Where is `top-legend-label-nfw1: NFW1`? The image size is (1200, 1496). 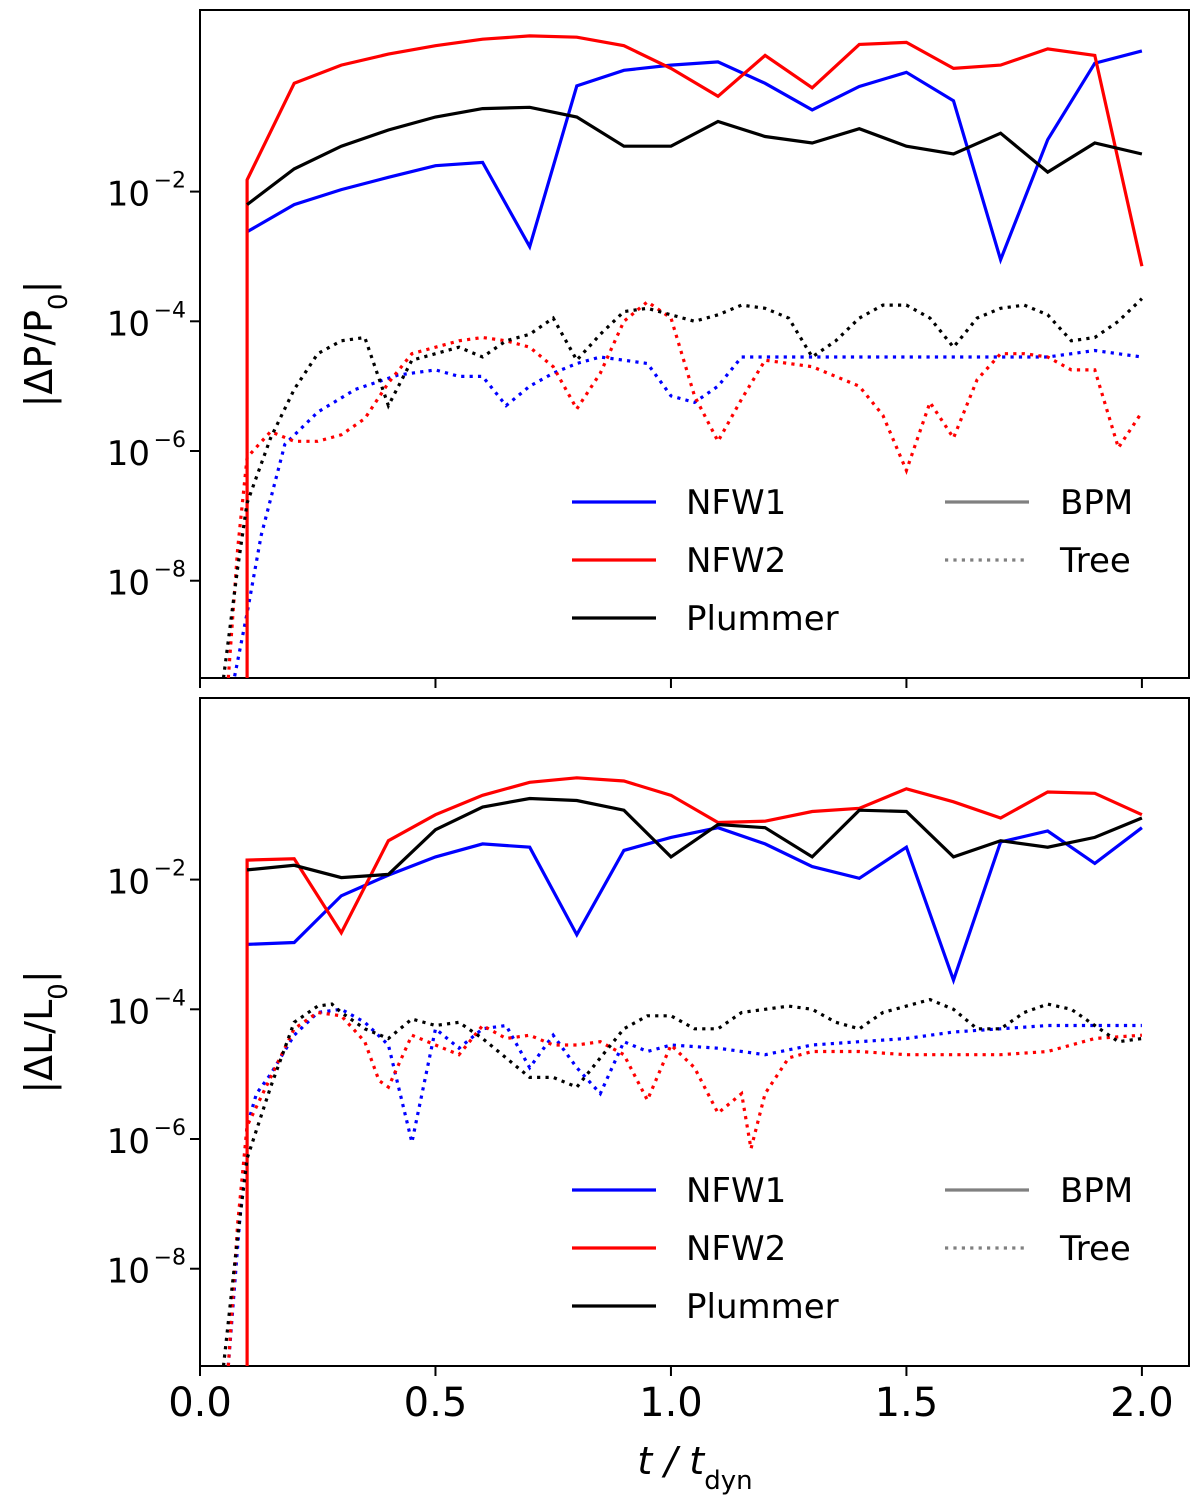
top-legend-label-nfw1: NFW1 is located at coordinates (736, 503).